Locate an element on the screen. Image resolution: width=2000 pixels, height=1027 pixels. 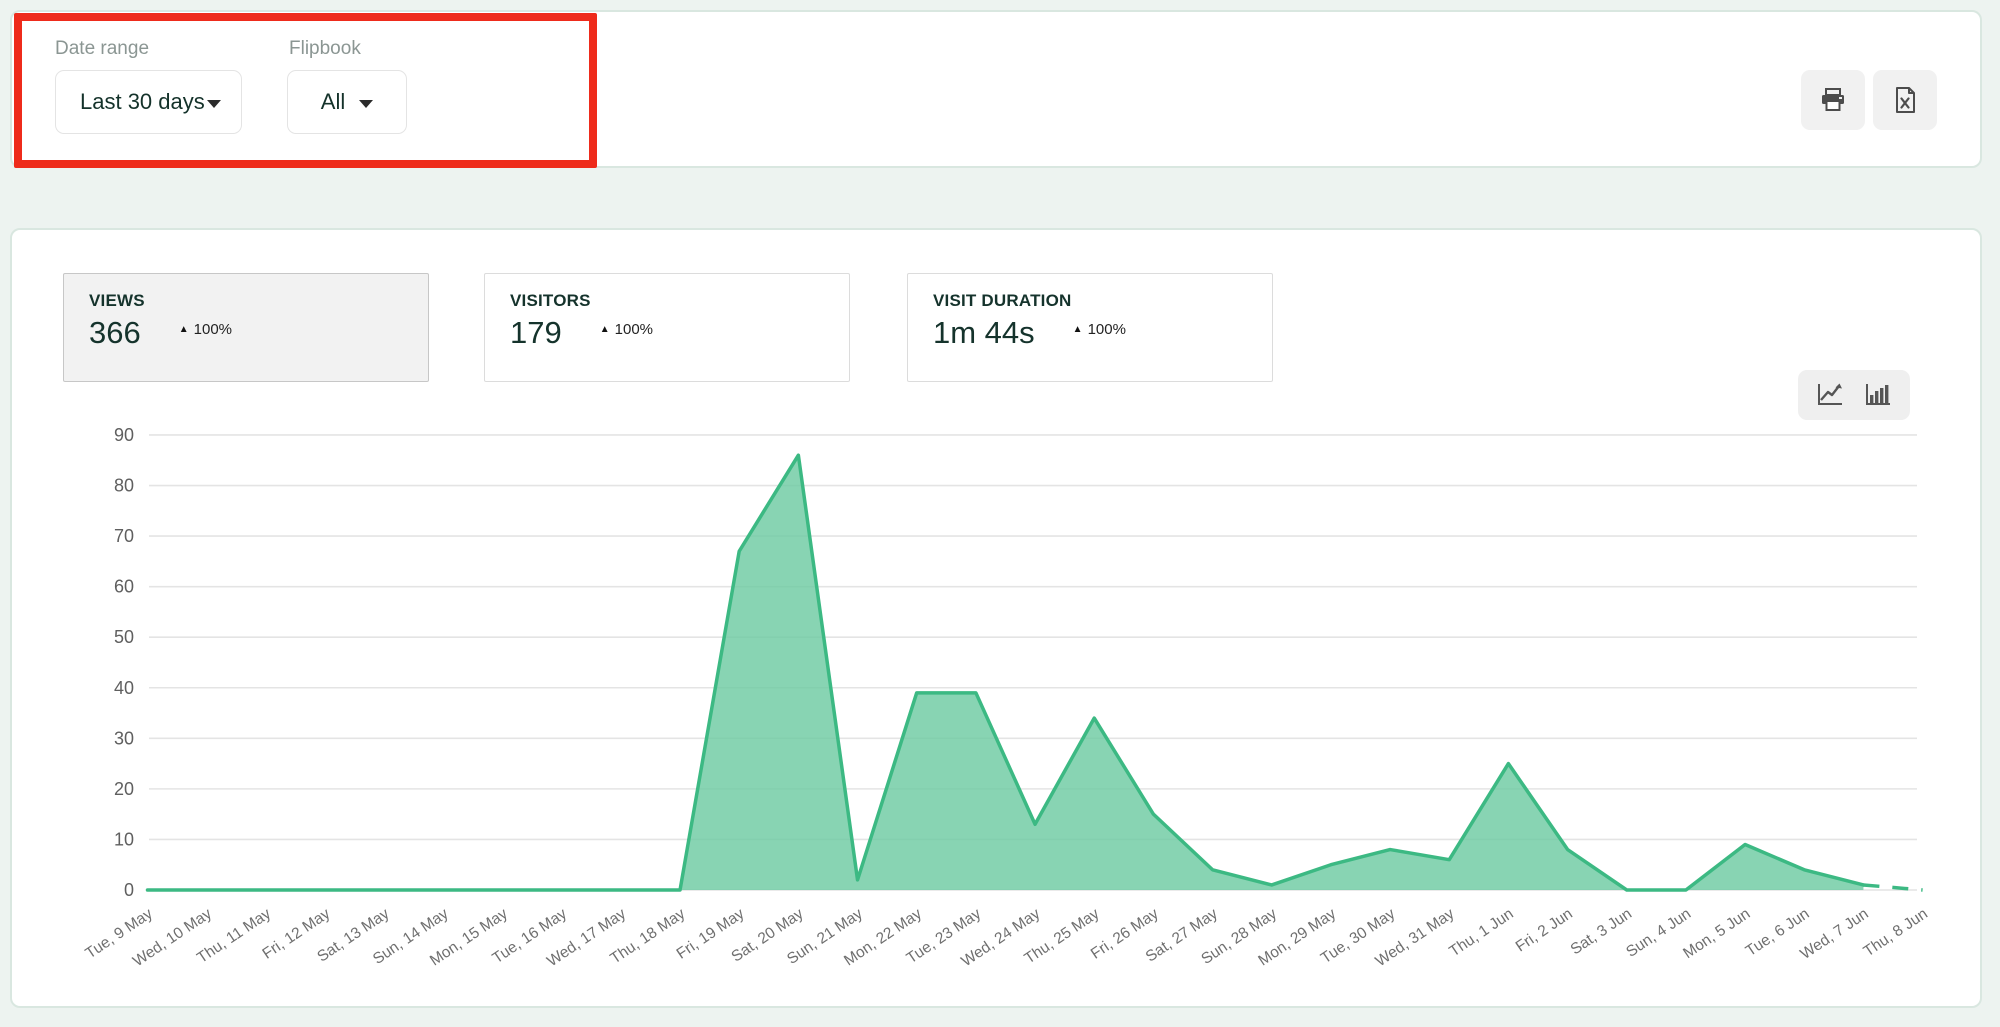
stat-label: VIEWS is located at coordinates (117, 300).